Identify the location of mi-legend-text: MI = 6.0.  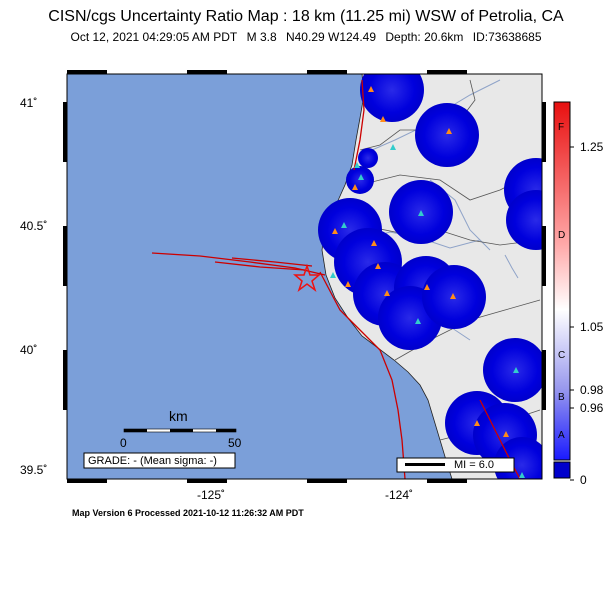
(474, 465).